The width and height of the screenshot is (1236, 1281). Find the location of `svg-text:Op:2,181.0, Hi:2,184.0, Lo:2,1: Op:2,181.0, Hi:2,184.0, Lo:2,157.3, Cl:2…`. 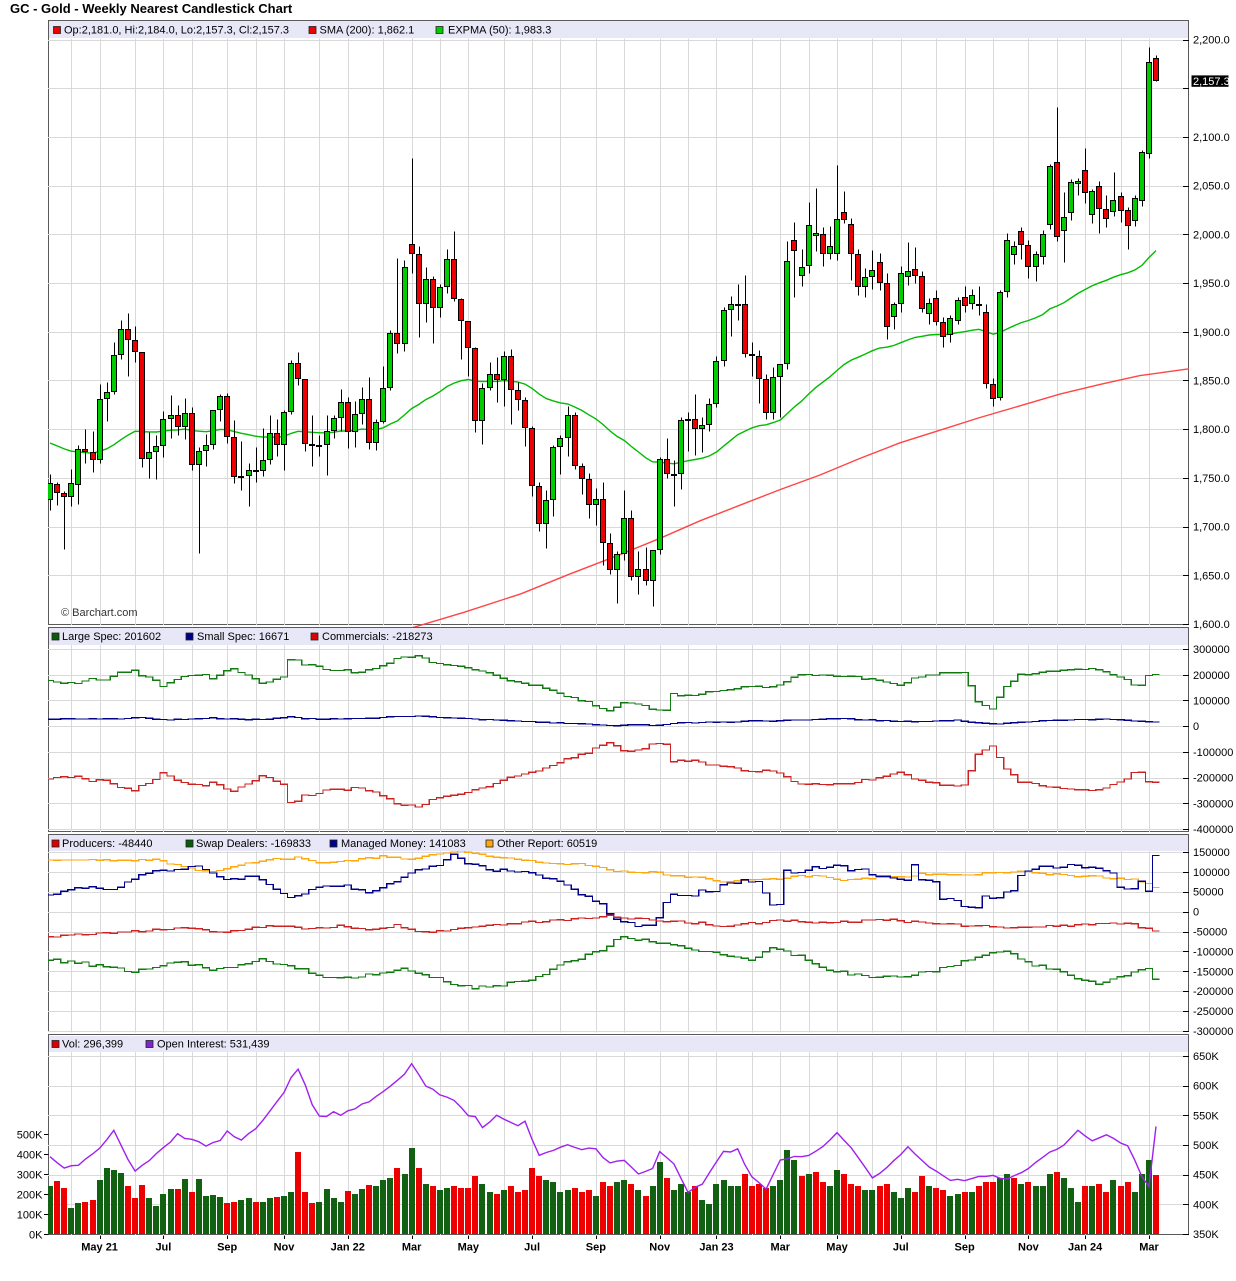

svg-text:Op:2,181.0, Hi:2,184.0, Lo:2,1: Op:2,181.0, Hi:2,184.0, Lo:2,157.3, Cl:2… is located at coordinates (176, 31).